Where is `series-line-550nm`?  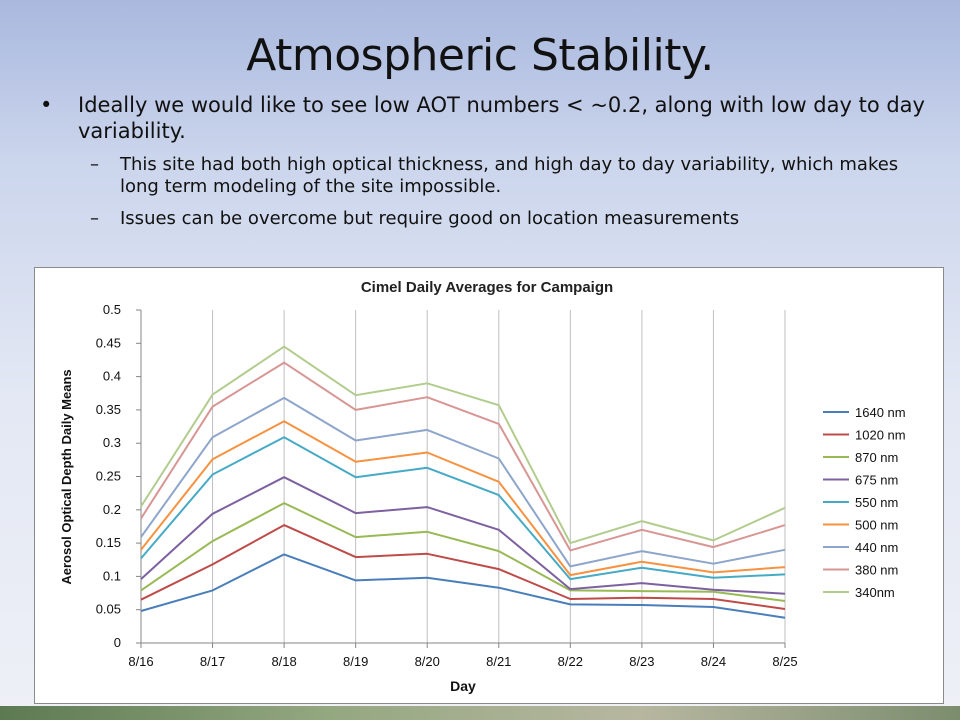 series-line-550nm is located at coordinates (463, 508).